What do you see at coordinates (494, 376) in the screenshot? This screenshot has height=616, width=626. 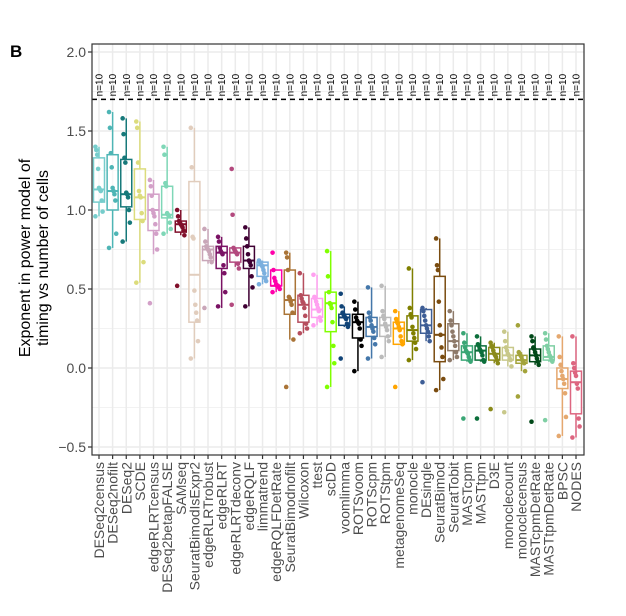 I see `box-D3E` at bounding box center [494, 376].